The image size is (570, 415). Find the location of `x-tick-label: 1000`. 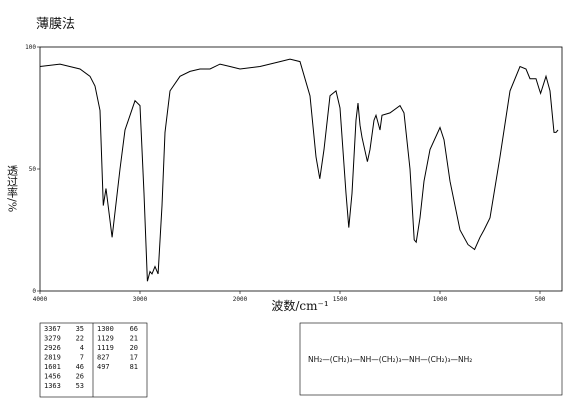

x-tick-label: 1000 is located at coordinates (440, 299).